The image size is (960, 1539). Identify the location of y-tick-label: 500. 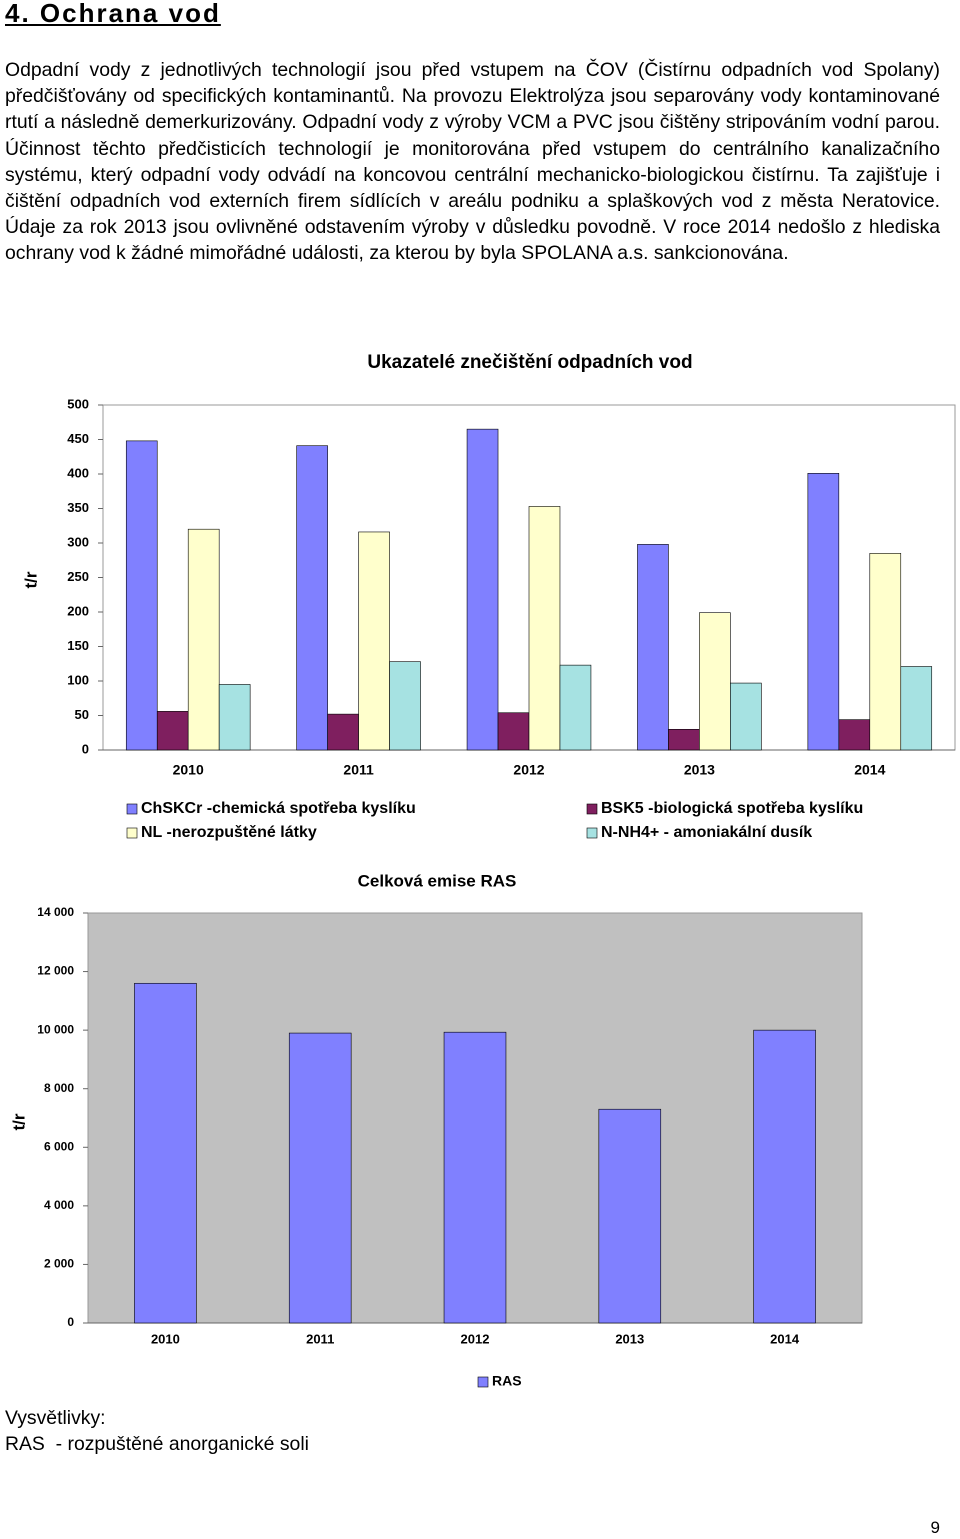
(78, 403).